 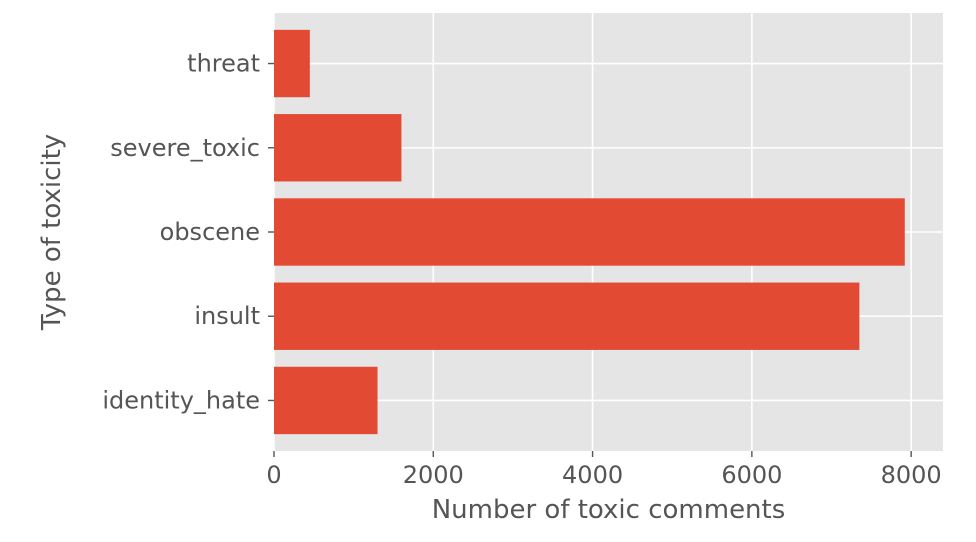 I want to click on y-tick-label-identity_hate: identity_hate, so click(x=181, y=400).